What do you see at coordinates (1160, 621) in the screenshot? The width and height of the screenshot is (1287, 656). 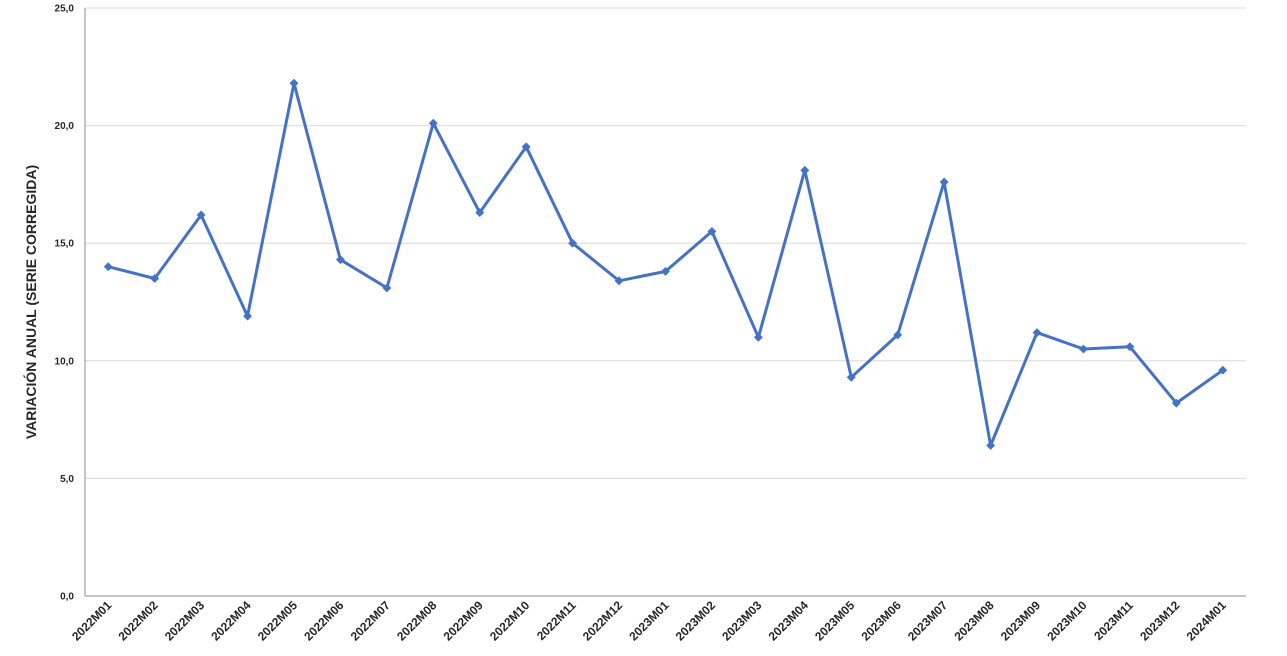 I see `x-tick-label: 2023M12` at bounding box center [1160, 621].